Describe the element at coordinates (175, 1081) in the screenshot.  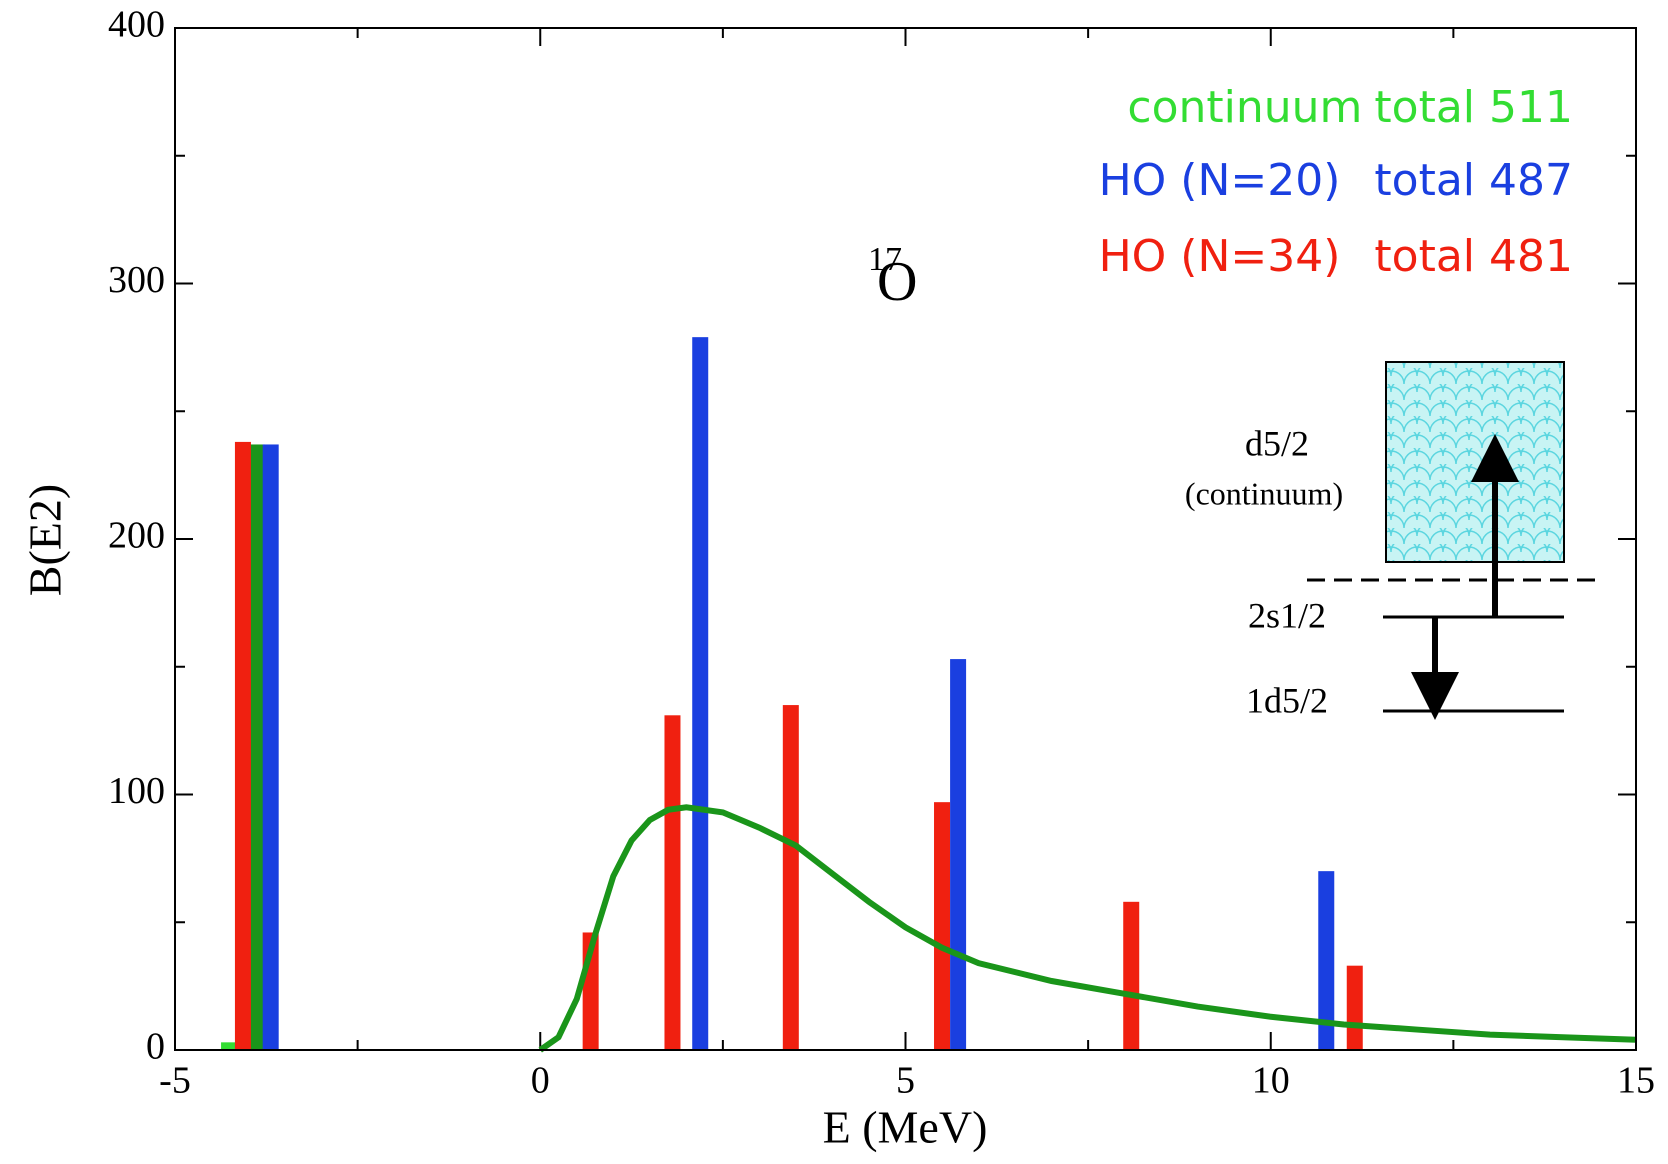
I see `x-tick-label: -5` at that location.